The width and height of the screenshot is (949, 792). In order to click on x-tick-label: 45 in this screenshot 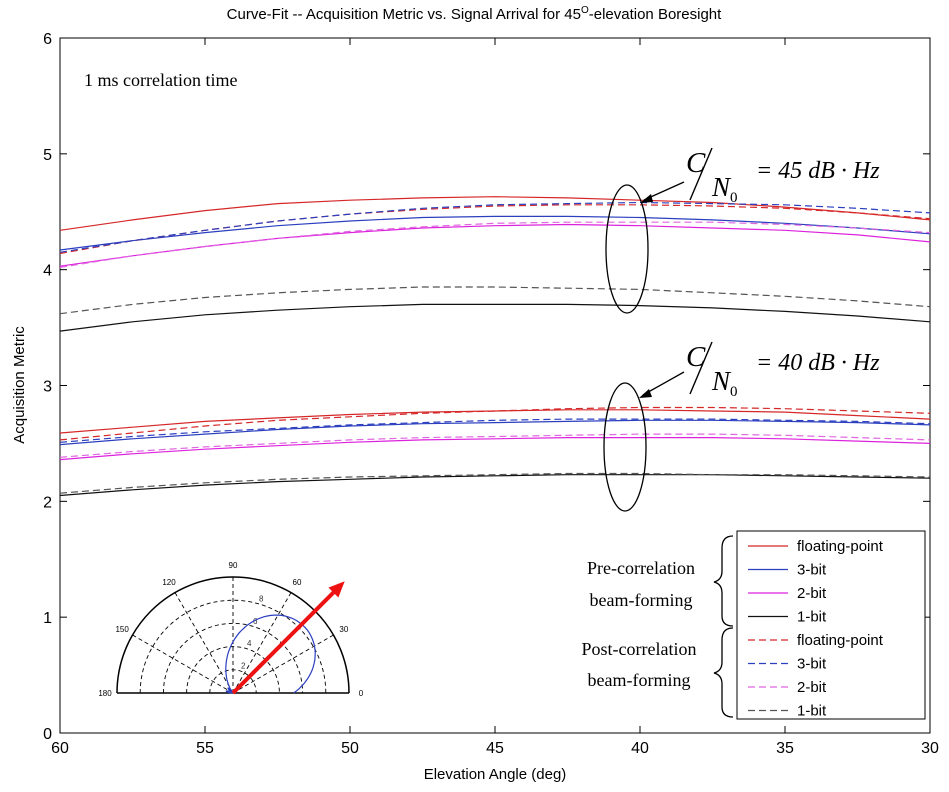, I will do `click(495, 748)`.